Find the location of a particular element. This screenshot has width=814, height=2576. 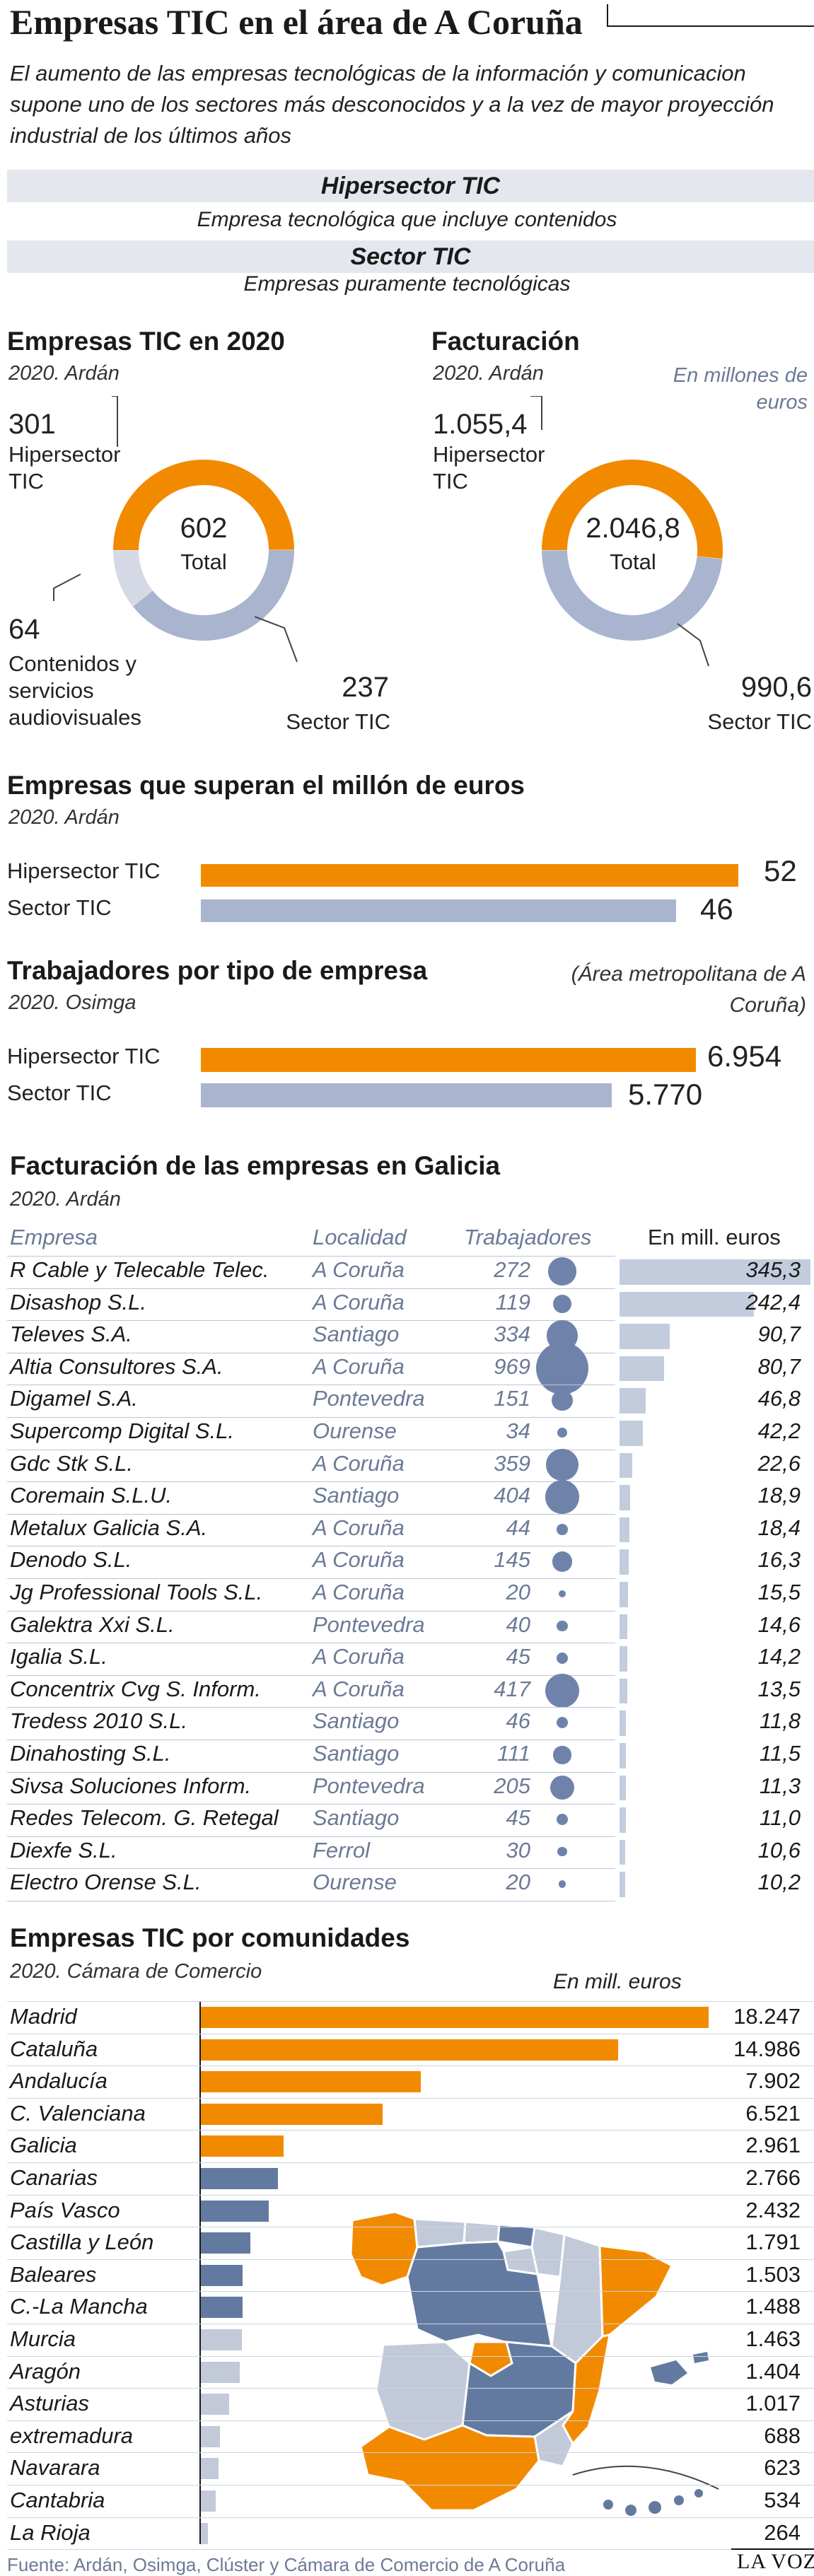

million-value-sector: 46 is located at coordinates (716, 909).